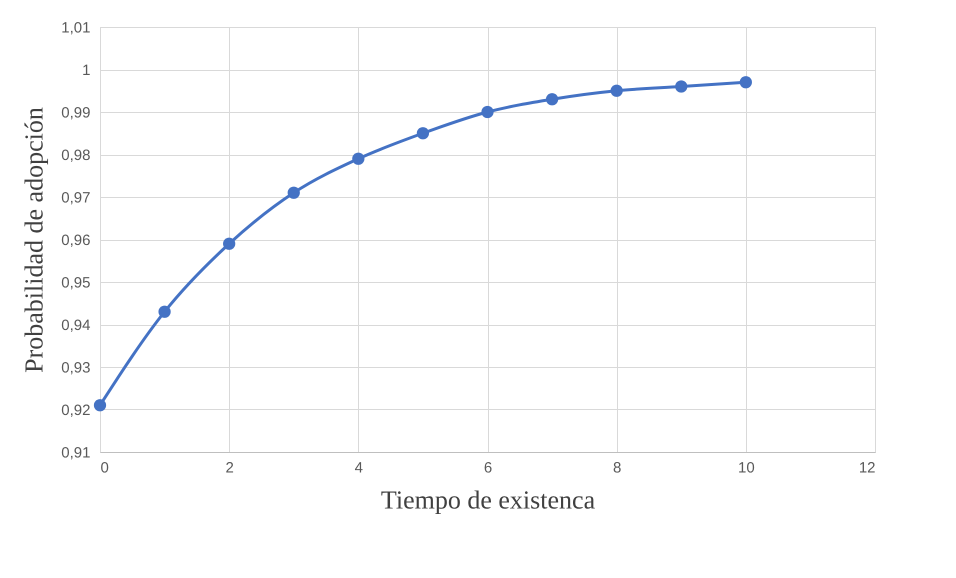 This screenshot has height=578, width=956. Describe the element at coordinates (75, 368) in the screenshot. I see `y-tick-label: 0,93` at that location.